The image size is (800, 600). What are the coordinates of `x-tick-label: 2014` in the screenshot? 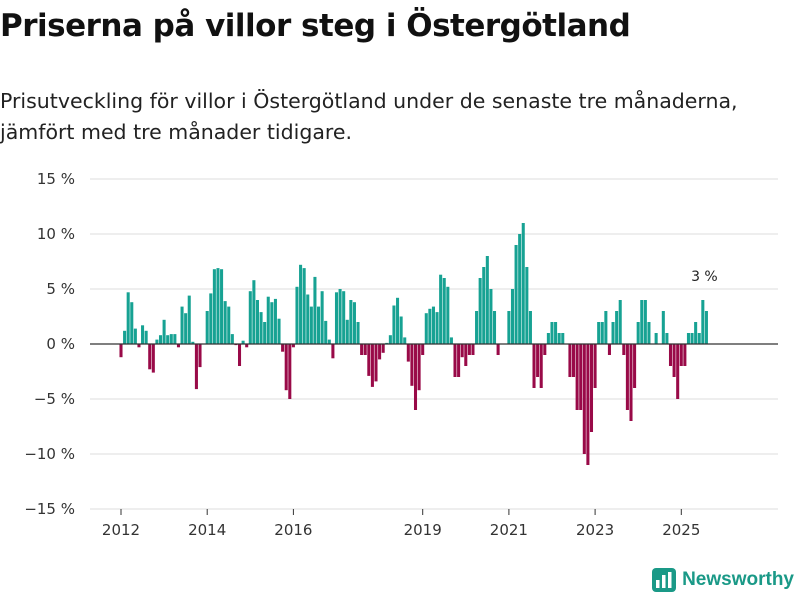 It's located at (207, 530).